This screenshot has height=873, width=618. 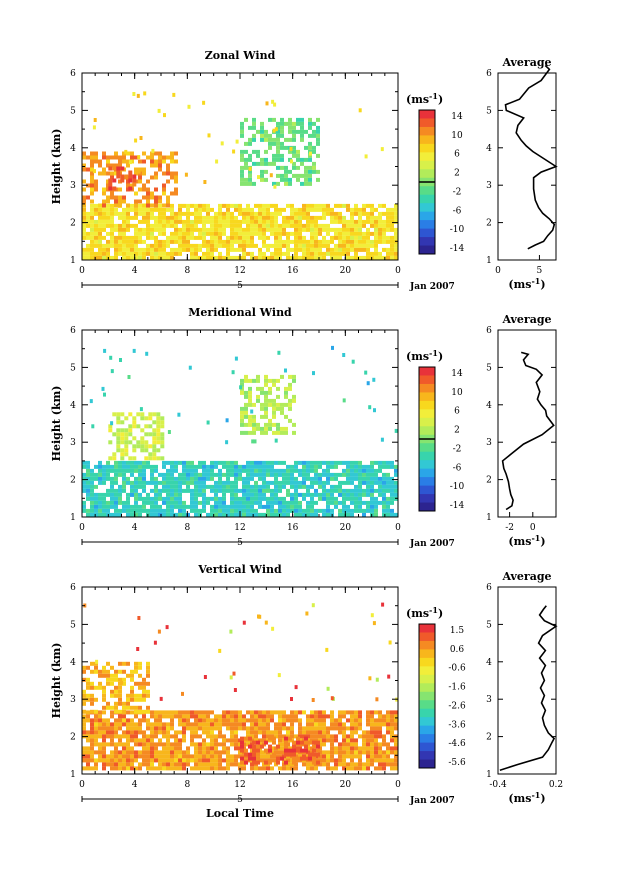 I want to click on colorbar-swatch, so click(x=427, y=688).